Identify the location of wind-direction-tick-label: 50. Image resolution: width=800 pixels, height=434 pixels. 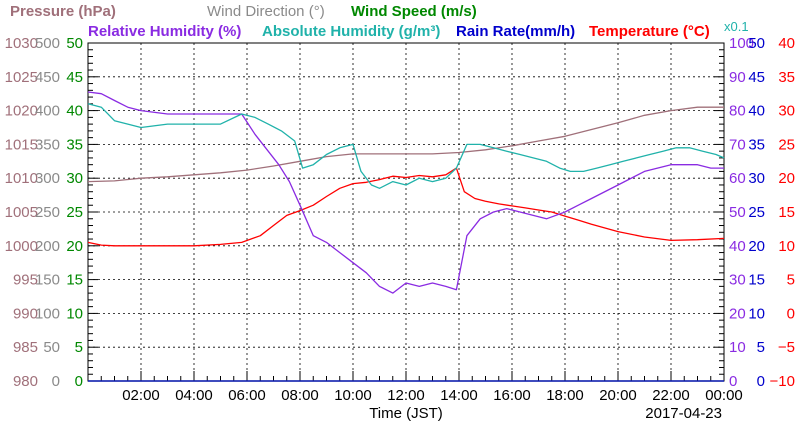
(51, 347).